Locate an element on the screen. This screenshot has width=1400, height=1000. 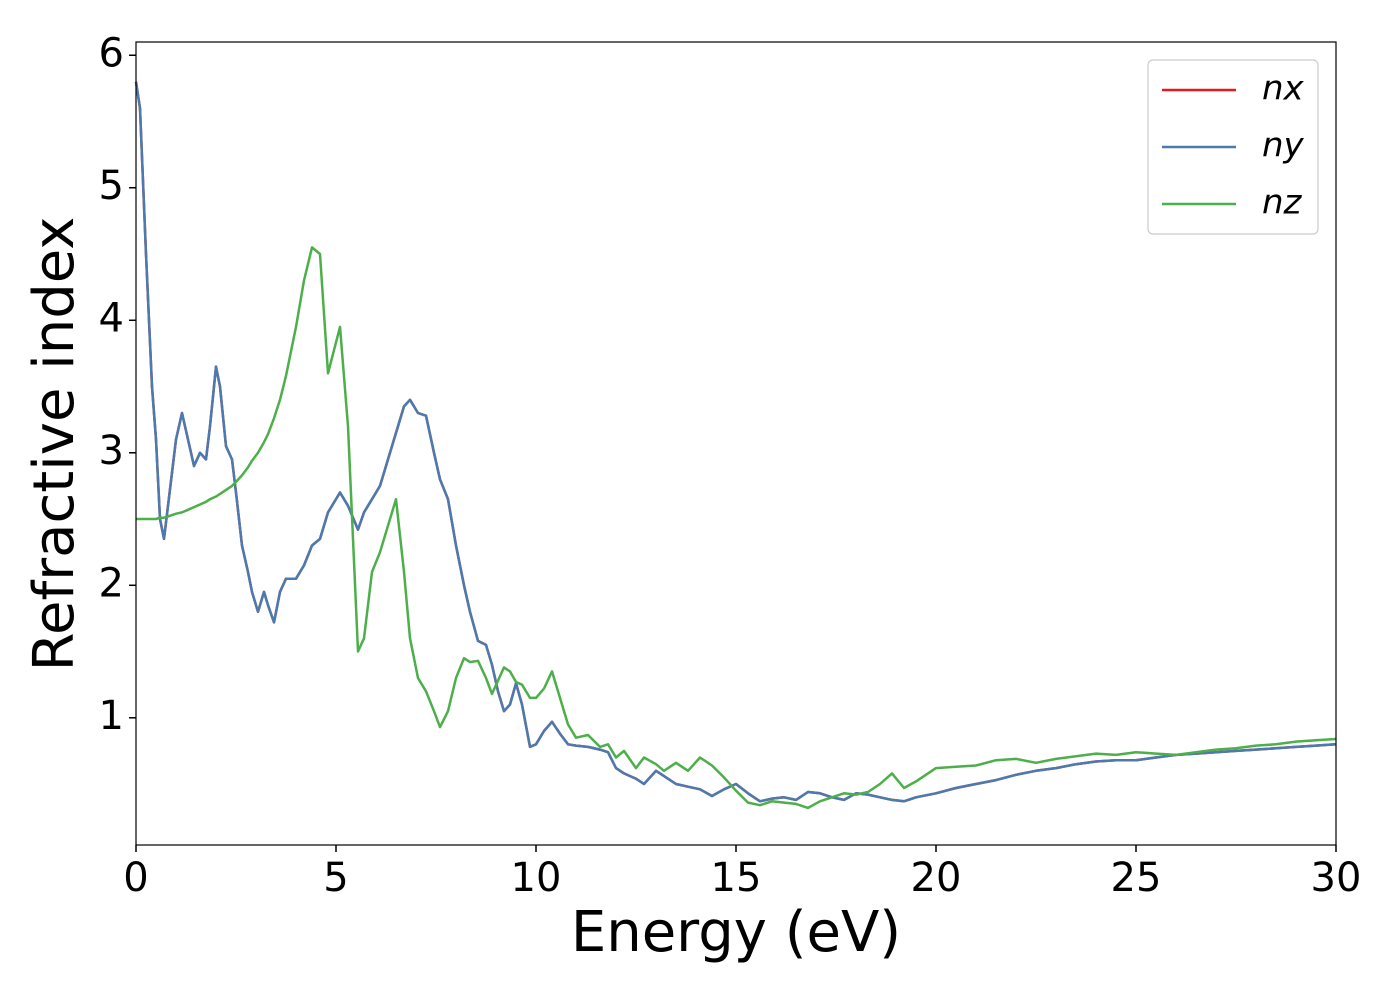
legend-label: ny is located at coordinates (1283, 146).